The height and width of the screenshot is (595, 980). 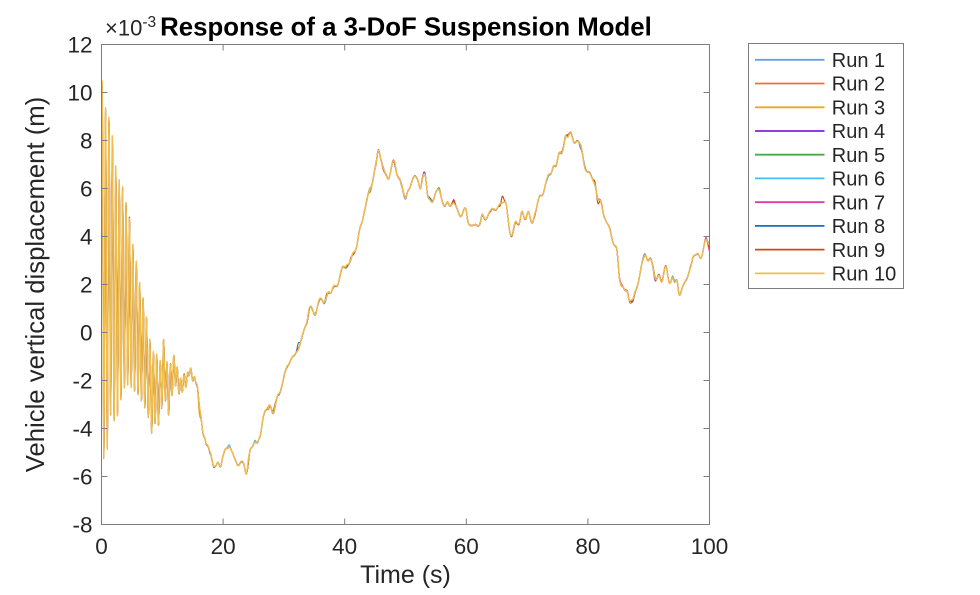 What do you see at coordinates (82, 380) in the screenshot?
I see `svg-text: -2` at bounding box center [82, 380].